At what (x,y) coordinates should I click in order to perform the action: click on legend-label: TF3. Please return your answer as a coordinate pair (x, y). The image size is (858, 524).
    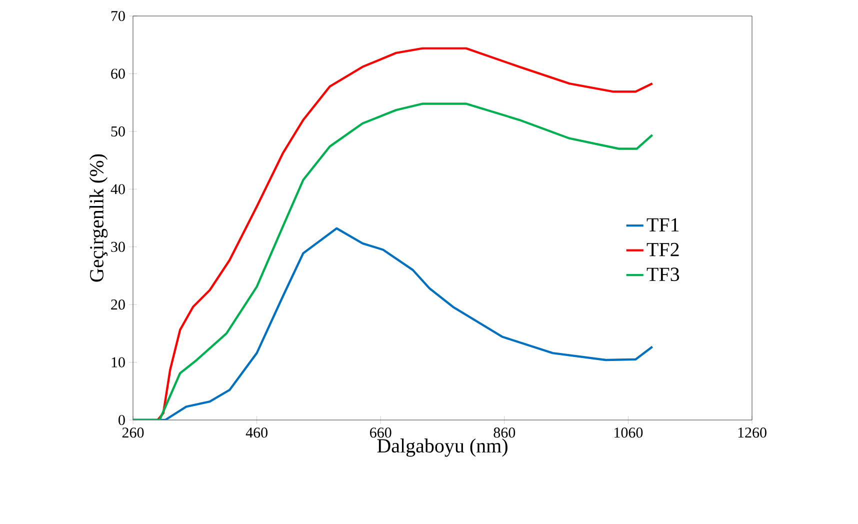
    Looking at the image, I should click on (663, 275).